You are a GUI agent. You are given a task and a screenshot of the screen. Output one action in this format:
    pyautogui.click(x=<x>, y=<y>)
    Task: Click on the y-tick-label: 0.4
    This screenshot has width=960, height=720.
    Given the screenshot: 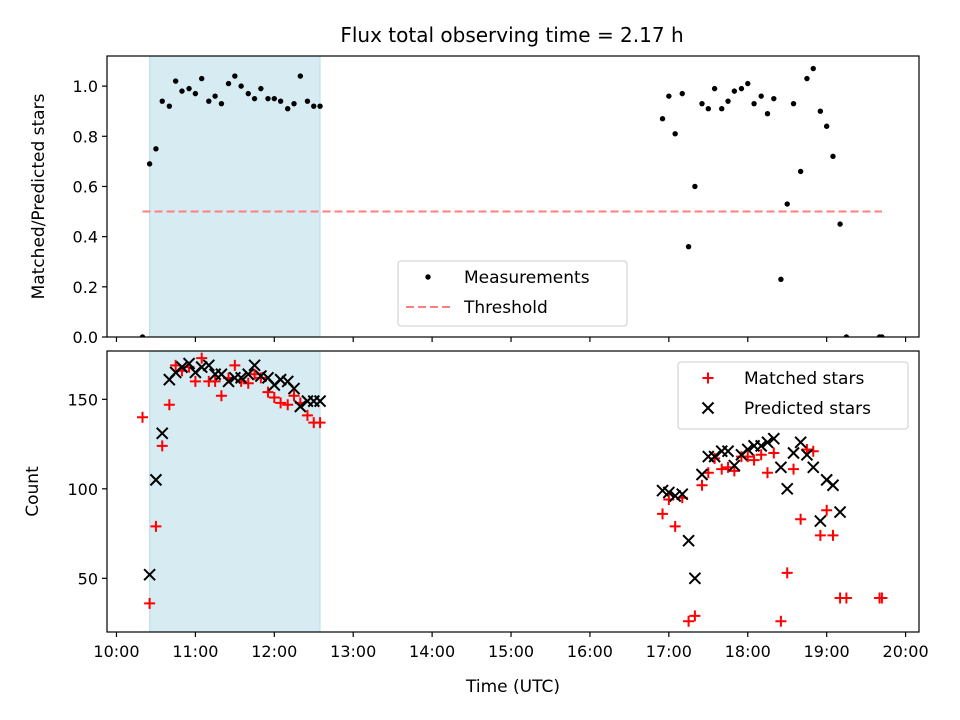 What is the action you would take?
    pyautogui.click(x=85, y=237)
    